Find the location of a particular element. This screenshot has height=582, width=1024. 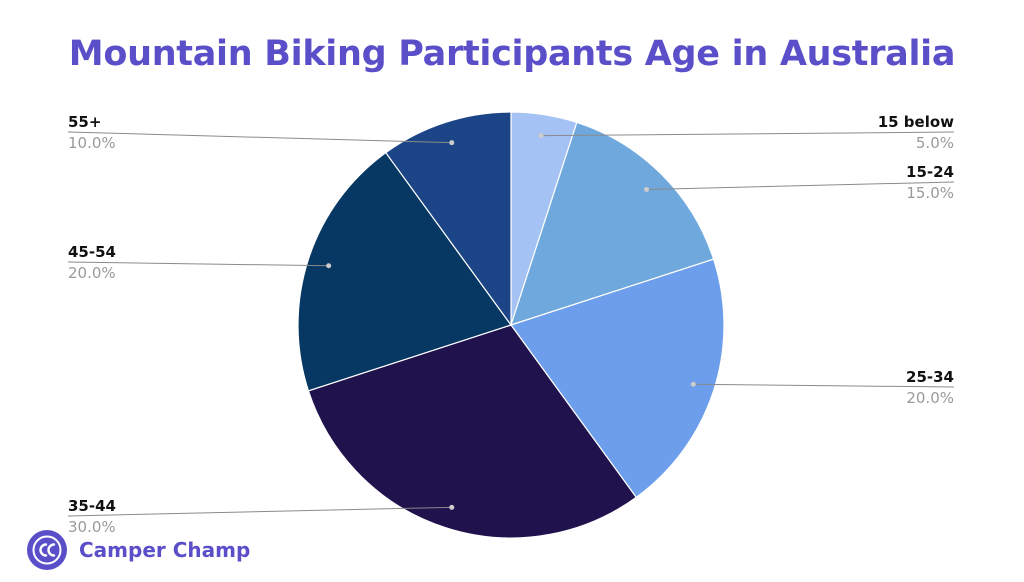

slice-percent-label: 5.0% is located at coordinates (935, 143).